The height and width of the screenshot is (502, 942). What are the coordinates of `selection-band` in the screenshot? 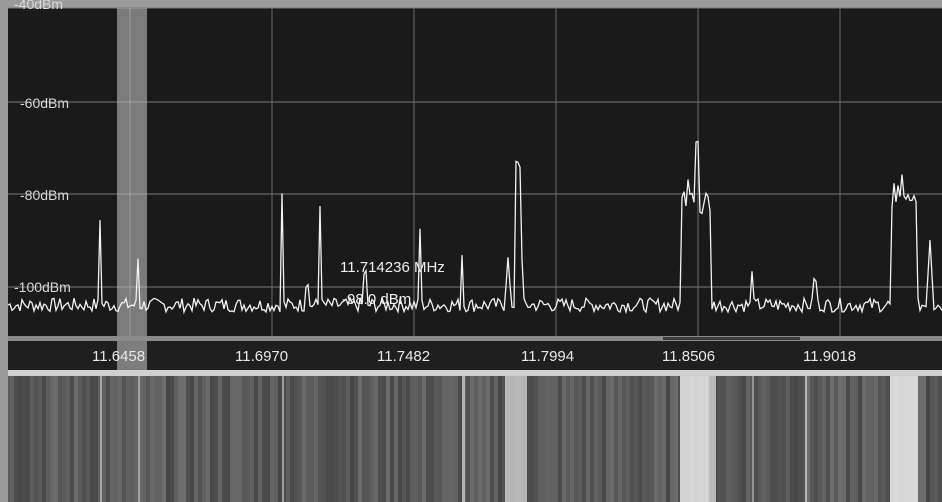 It's located at (132, 189).